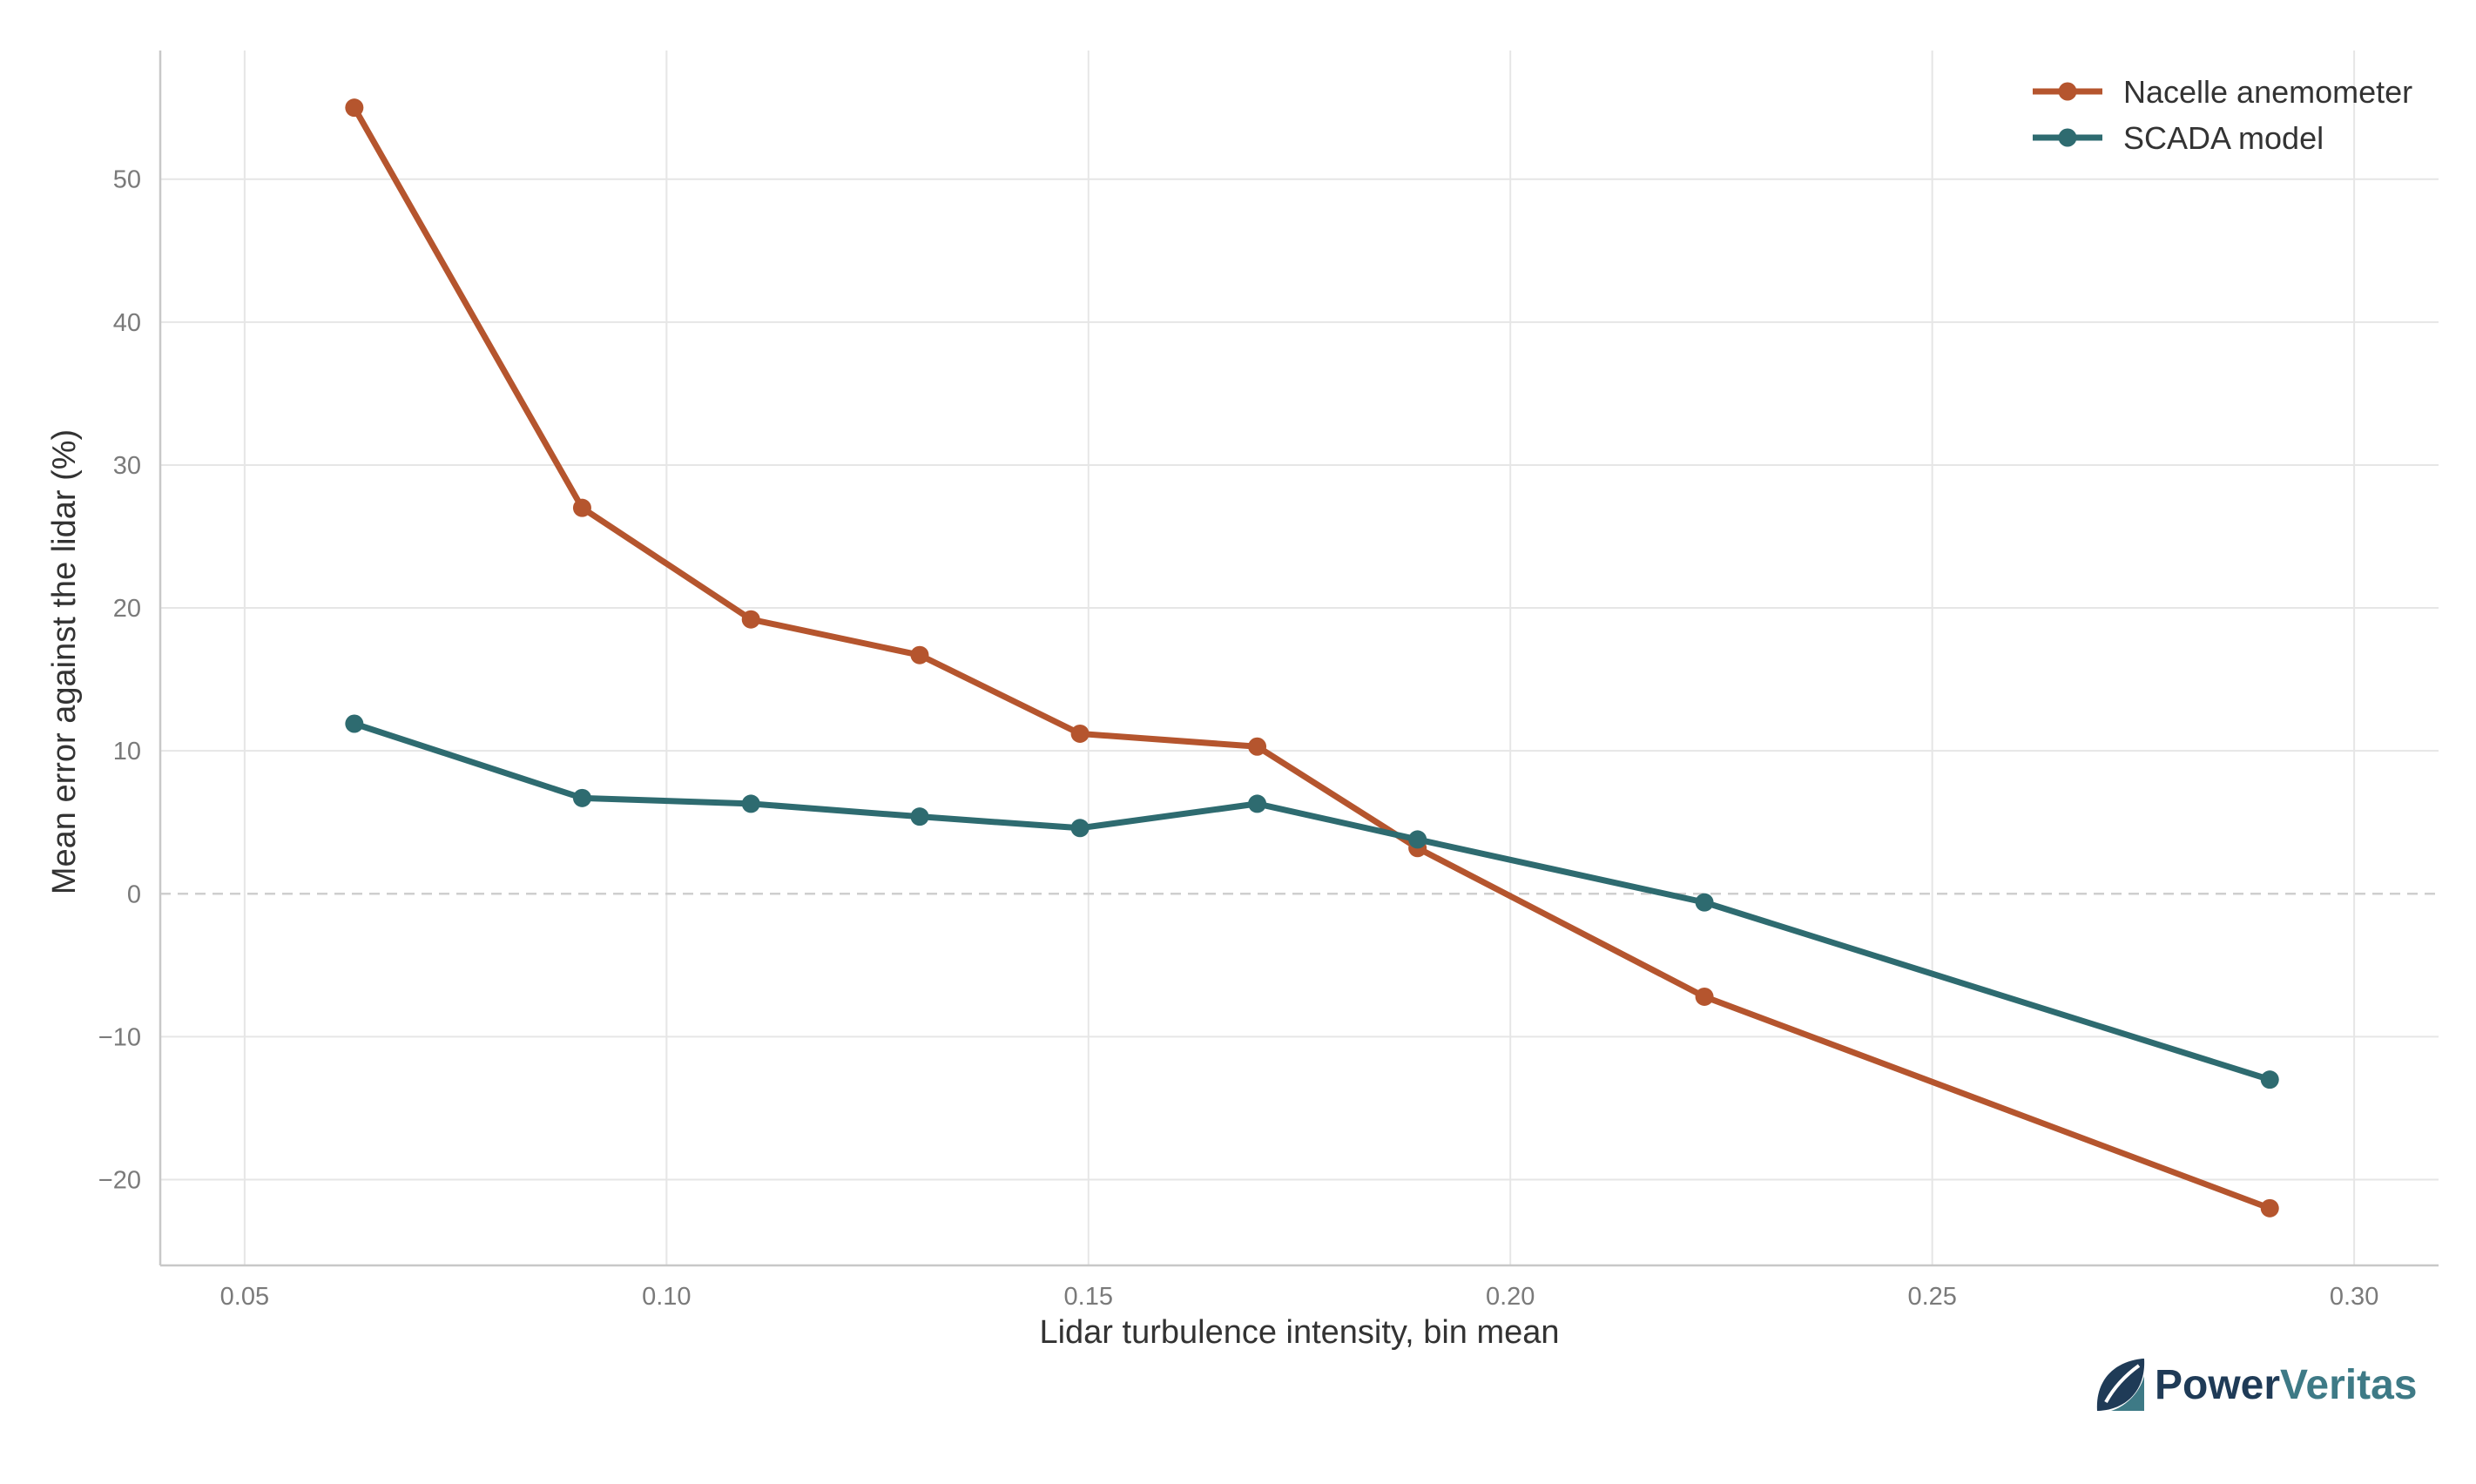  What do you see at coordinates (2217, 1385) in the screenshot?
I see `brand-name-power: Power` at bounding box center [2217, 1385].